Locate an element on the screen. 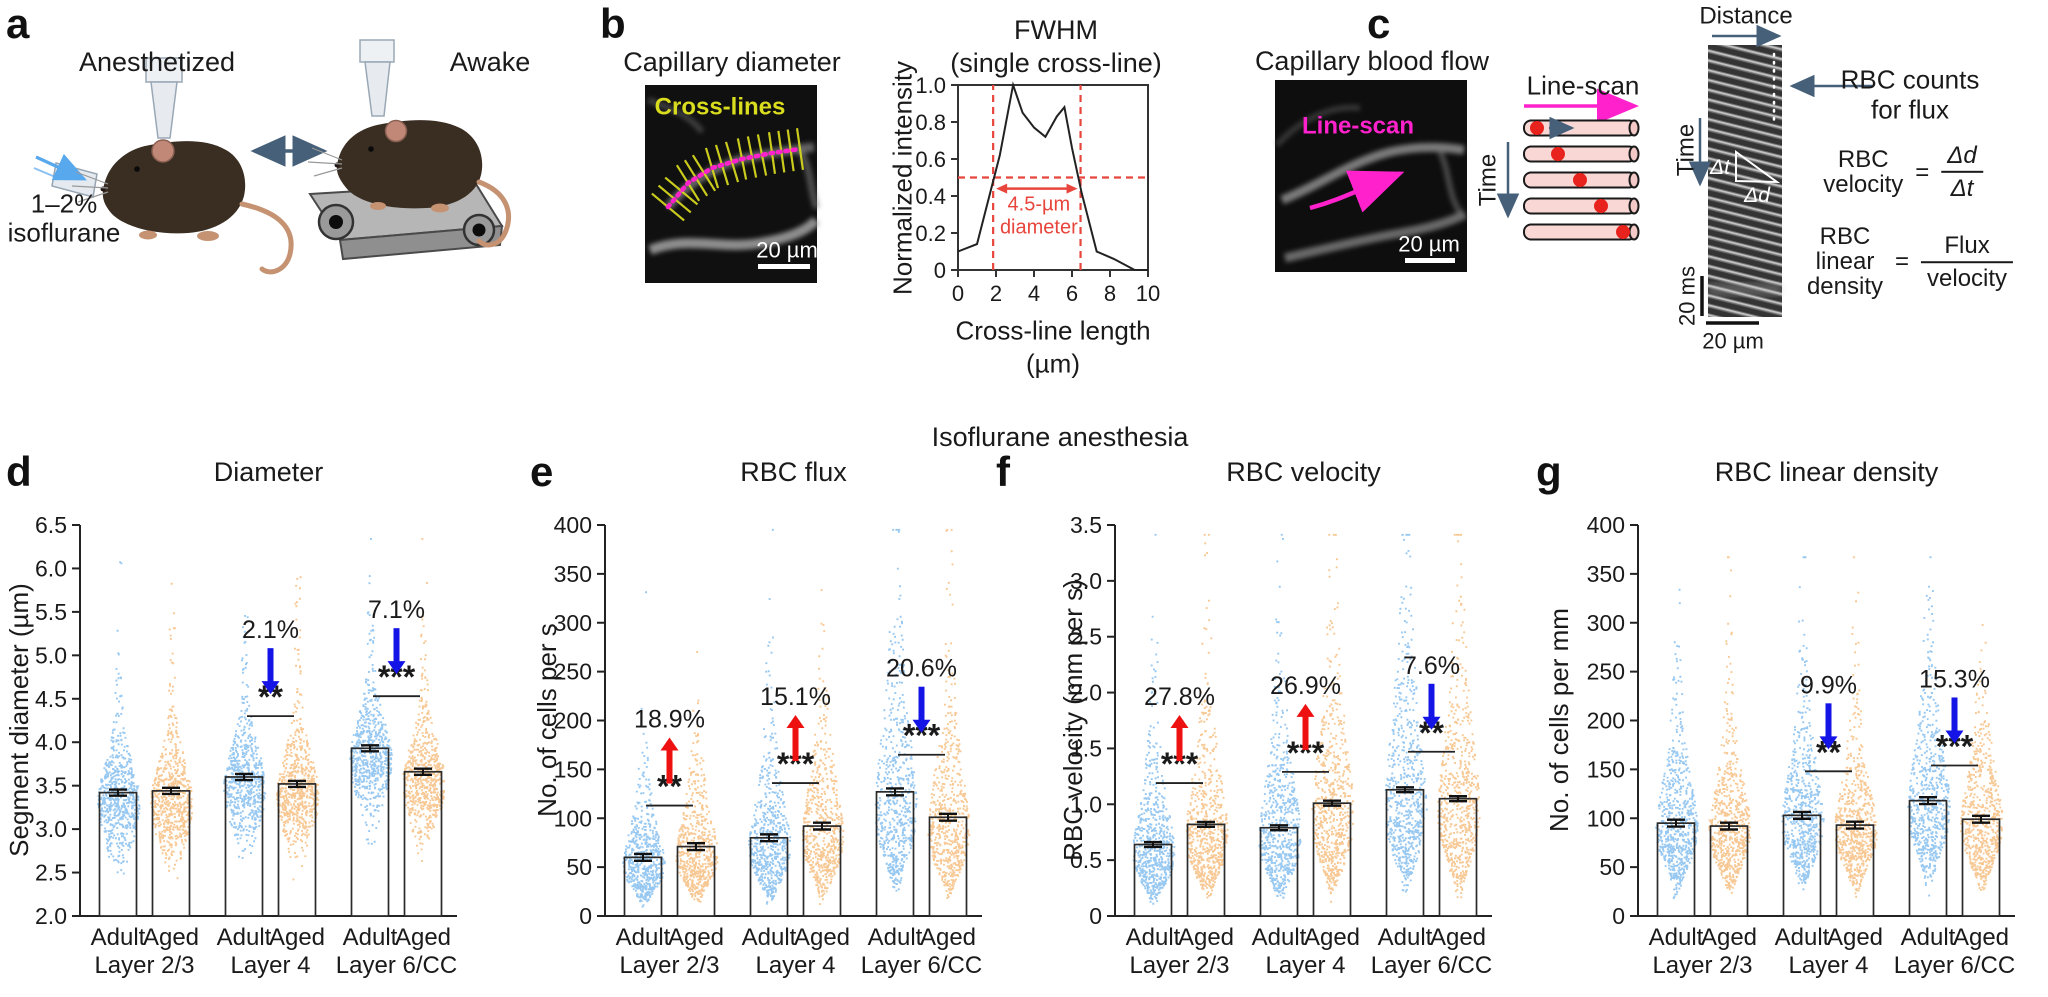 Image resolution: width=2048 pixels, height=997 pixels. mouse-body is located at coordinates (409, 164).